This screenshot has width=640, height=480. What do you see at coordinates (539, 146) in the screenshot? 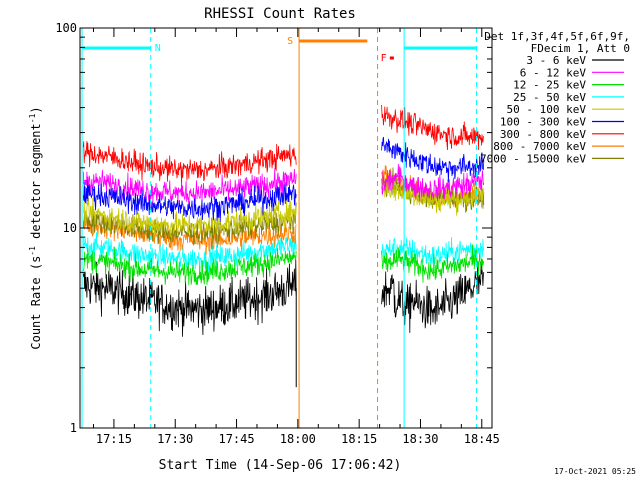
I see `legend-label: 800 - 7000 keV` at bounding box center [539, 146].